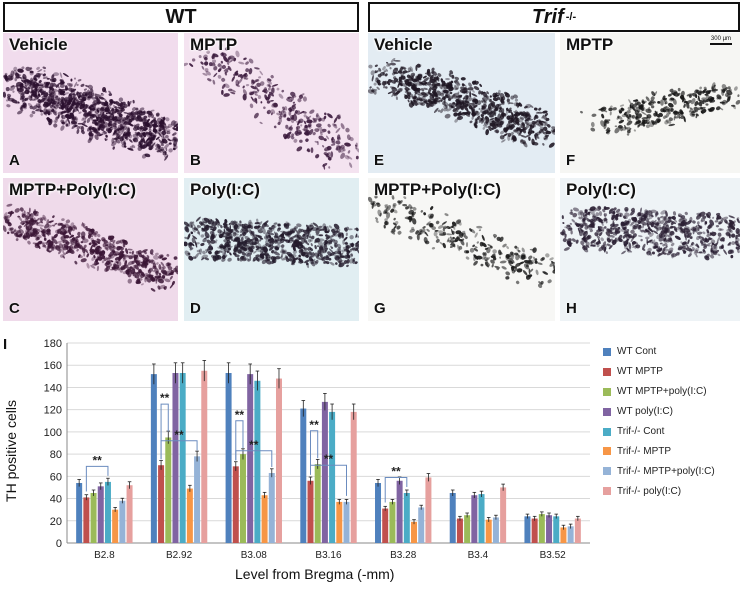 This screenshot has height=589, width=743. Describe the element at coordinates (59, 544) in the screenshot. I see `y-tick-label: 0` at that location.